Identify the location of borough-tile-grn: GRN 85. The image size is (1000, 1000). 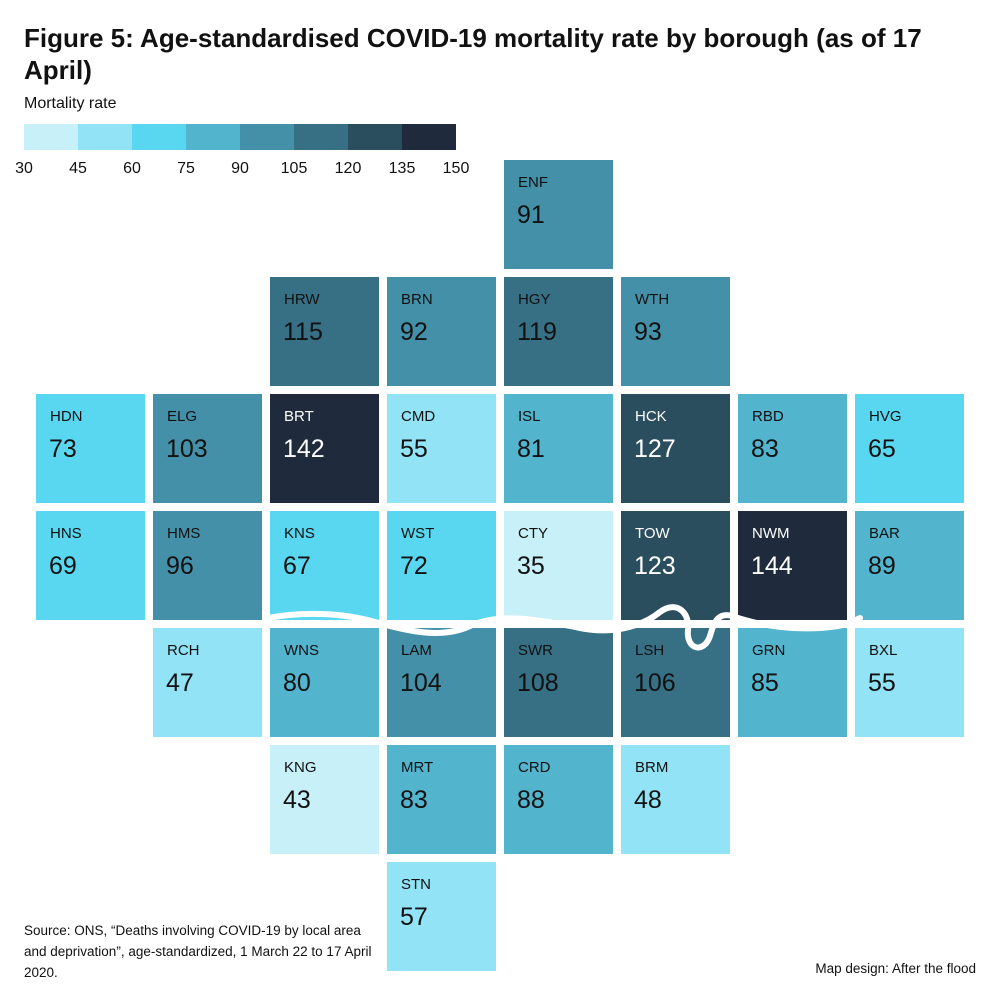
(792, 682).